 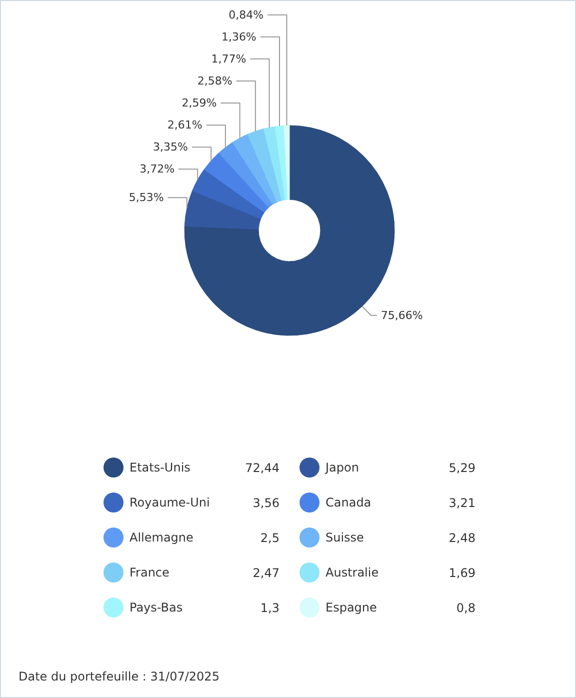 I want to click on text: 5,29, so click(x=462, y=468).